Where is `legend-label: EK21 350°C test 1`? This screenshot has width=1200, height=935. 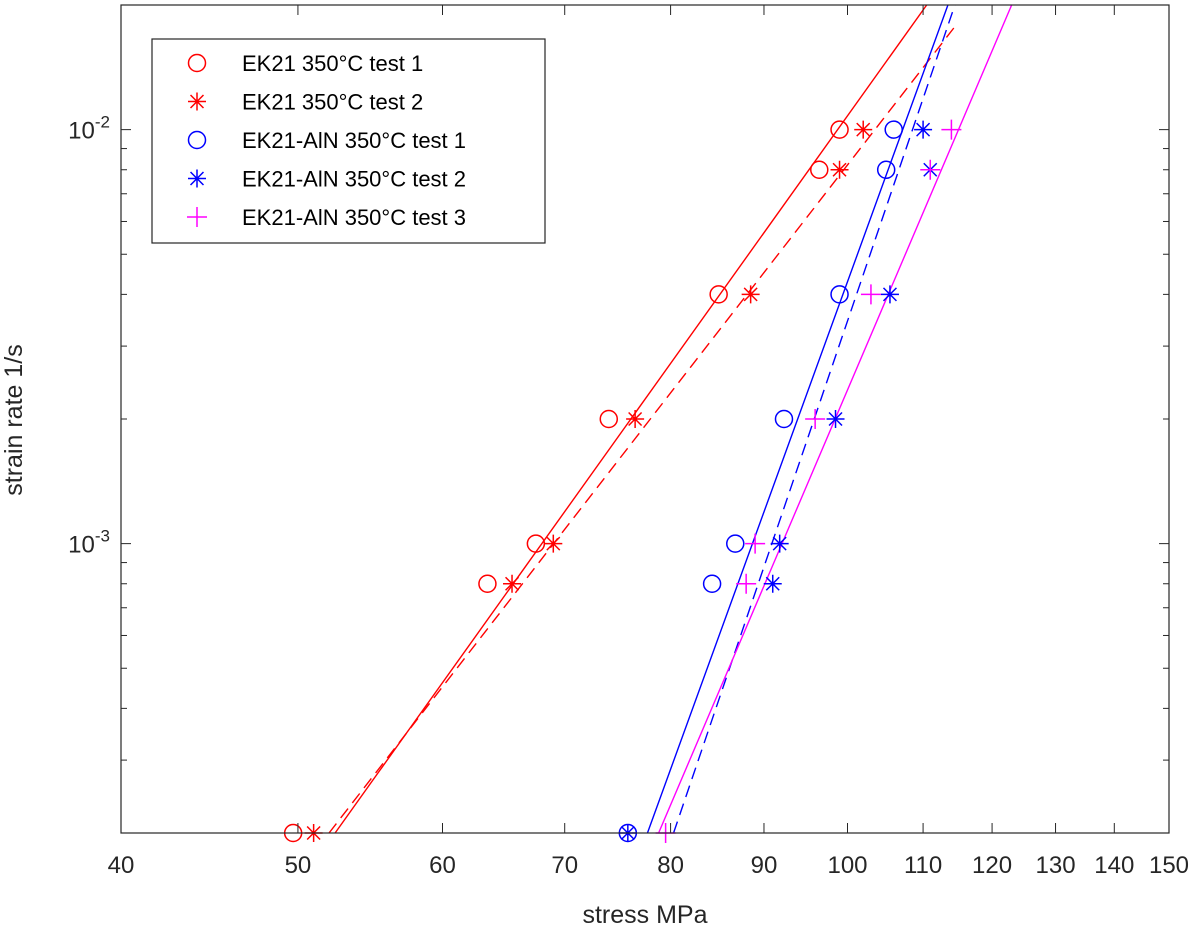 legend-label: EK21 350°C test 1 is located at coordinates (332, 63).